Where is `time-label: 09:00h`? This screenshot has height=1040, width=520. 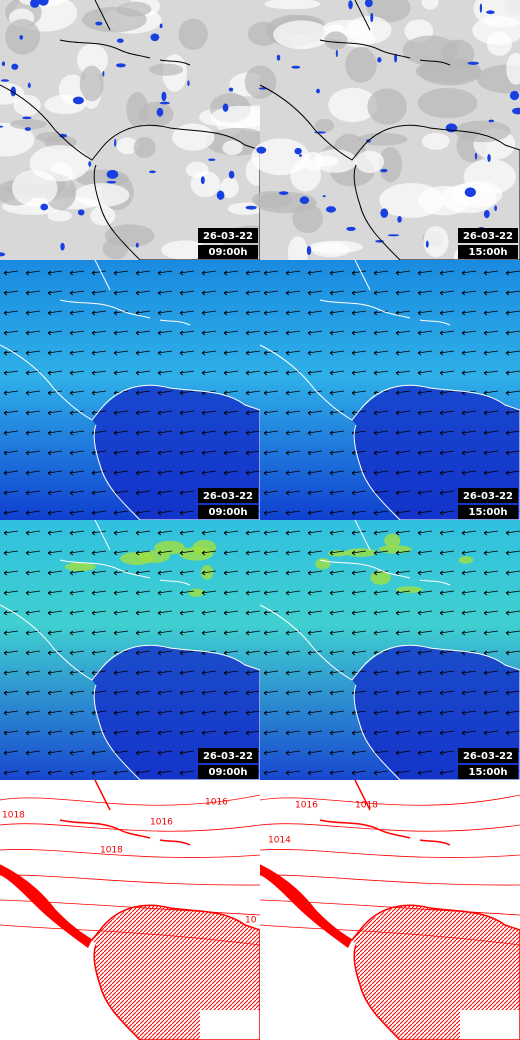 time-label: 09:00h is located at coordinates (228, 252).